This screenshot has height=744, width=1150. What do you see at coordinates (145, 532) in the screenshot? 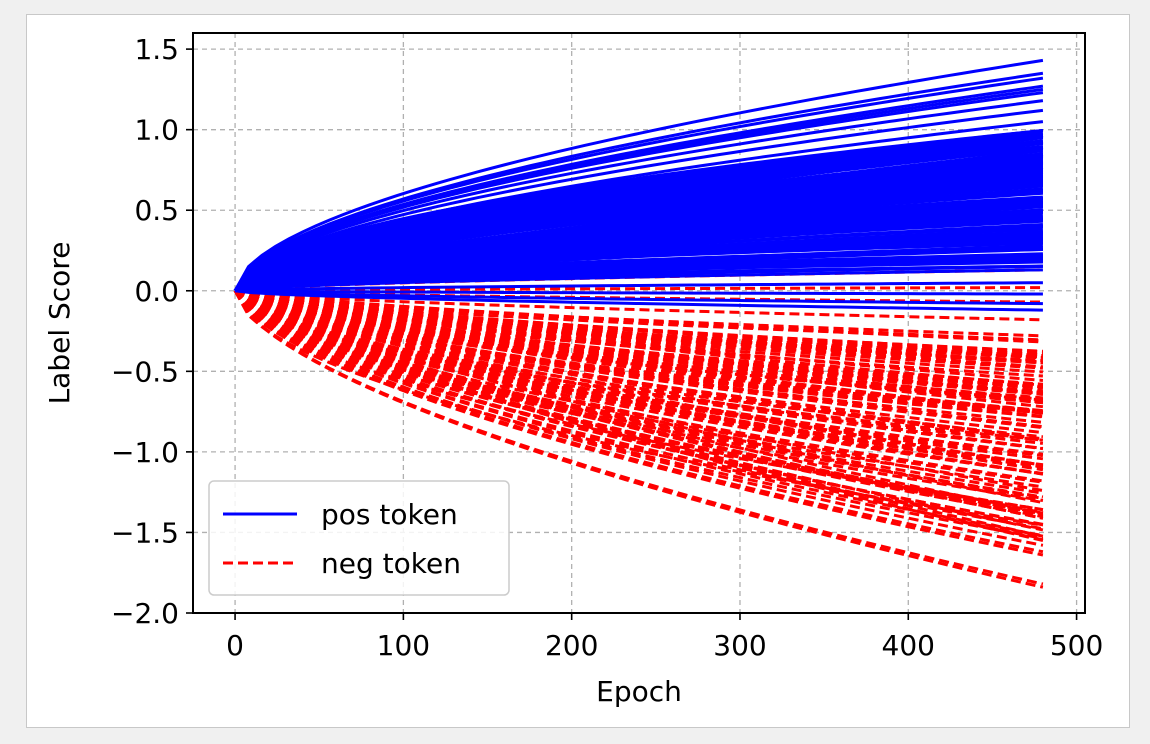
I see `y-tick-label: −1.5` at bounding box center [145, 532].